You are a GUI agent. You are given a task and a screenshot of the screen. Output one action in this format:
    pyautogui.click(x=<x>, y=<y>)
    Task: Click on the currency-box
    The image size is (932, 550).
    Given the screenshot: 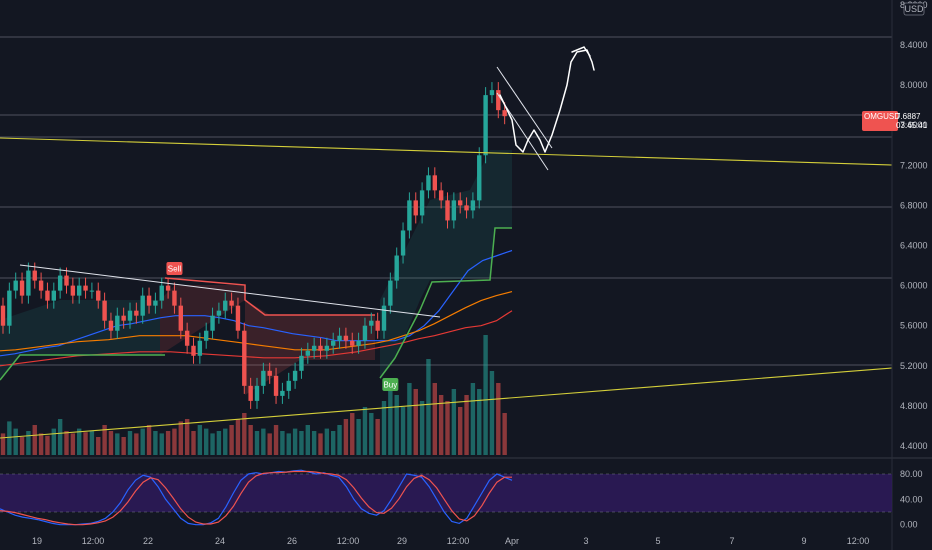 What is the action you would take?
    pyautogui.click(x=914, y=9)
    